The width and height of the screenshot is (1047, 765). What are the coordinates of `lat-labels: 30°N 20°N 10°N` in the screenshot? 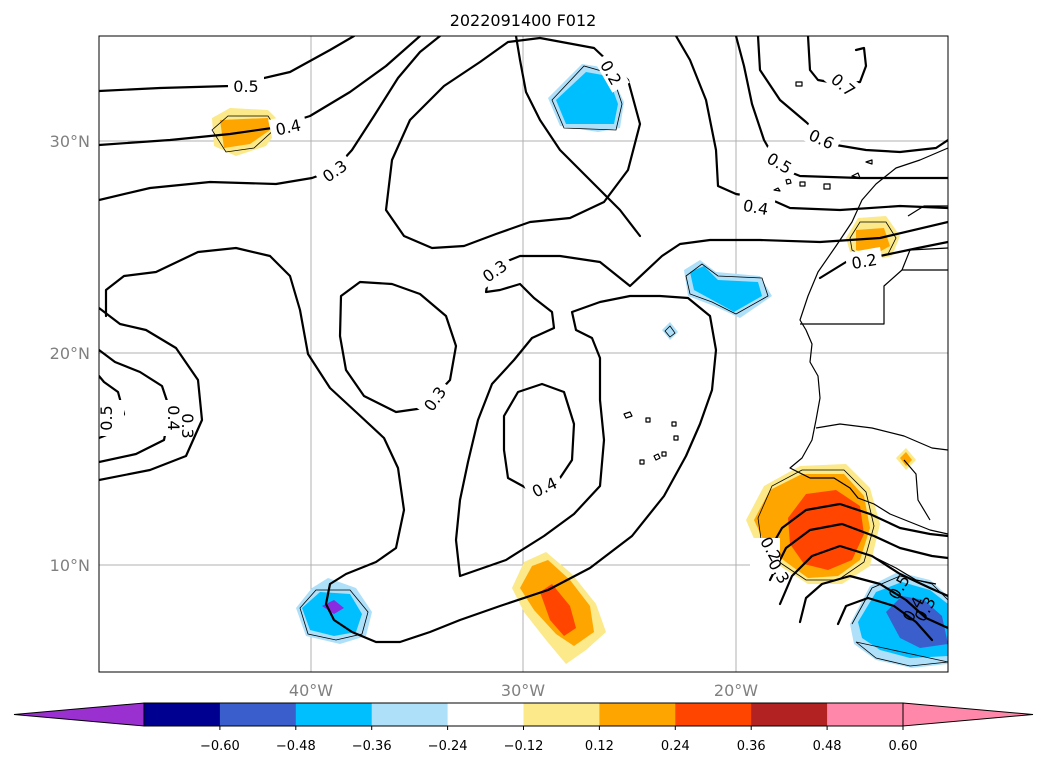 It's located at (70, 353).